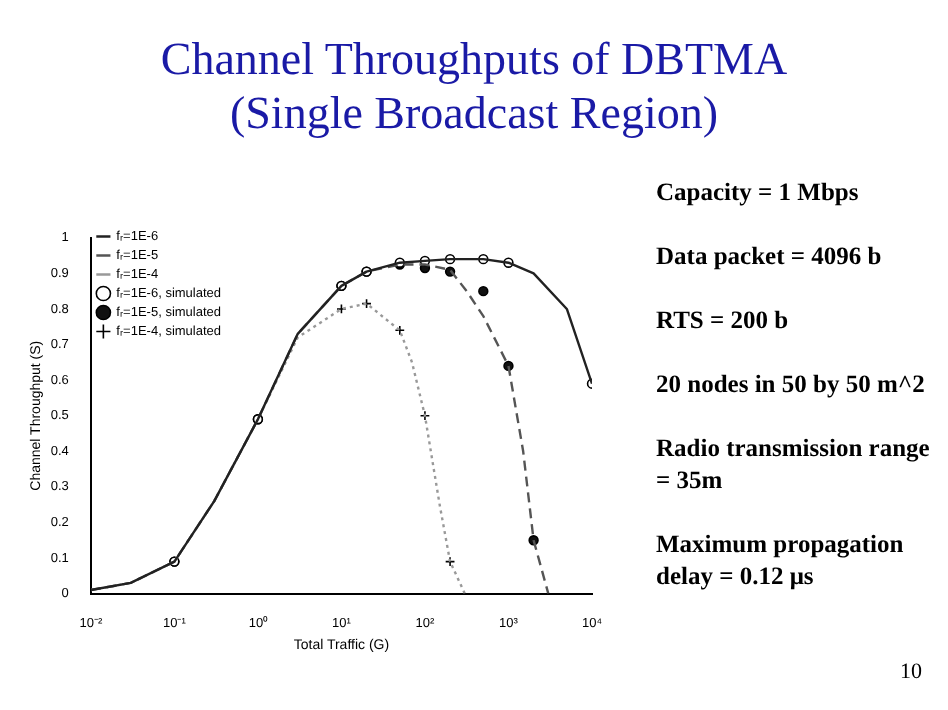  What do you see at coordinates (758, 192) in the screenshot?
I see `text: Capacity = 1 Mbps` at bounding box center [758, 192].